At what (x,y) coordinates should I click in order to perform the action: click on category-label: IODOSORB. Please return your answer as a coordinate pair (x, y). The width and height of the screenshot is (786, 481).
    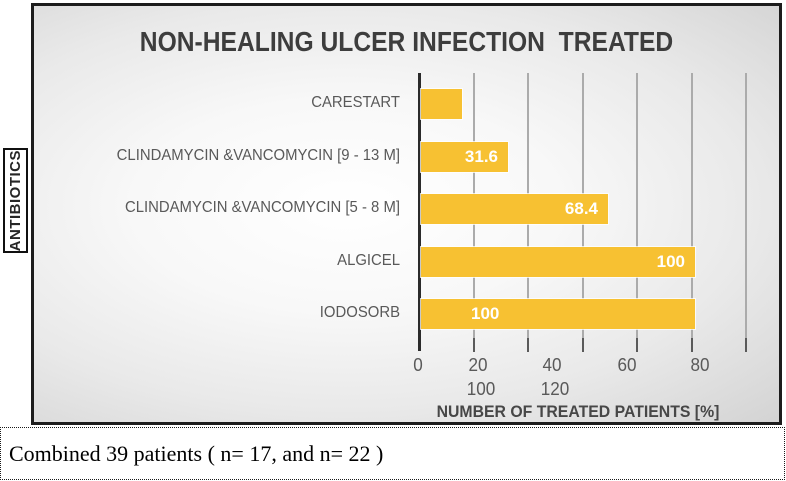
    Looking at the image, I should click on (359, 313).